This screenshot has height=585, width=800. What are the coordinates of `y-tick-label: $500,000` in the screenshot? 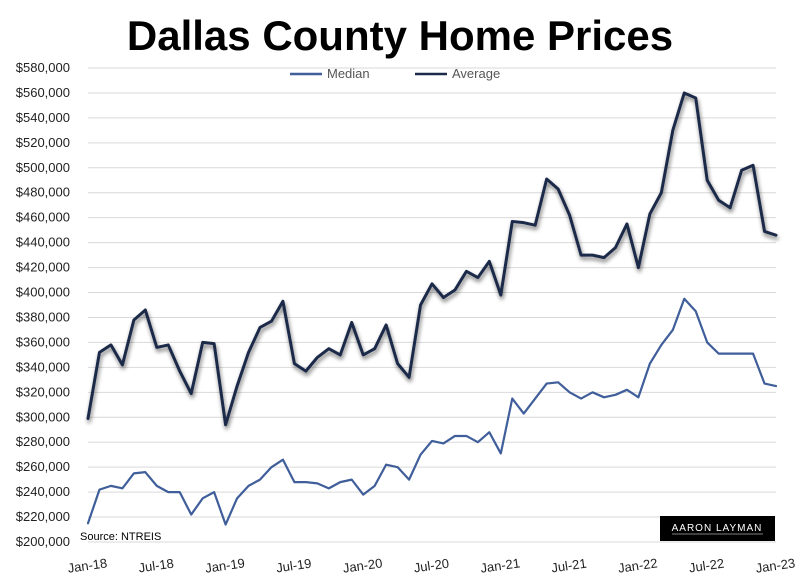 It's located at (43, 167).